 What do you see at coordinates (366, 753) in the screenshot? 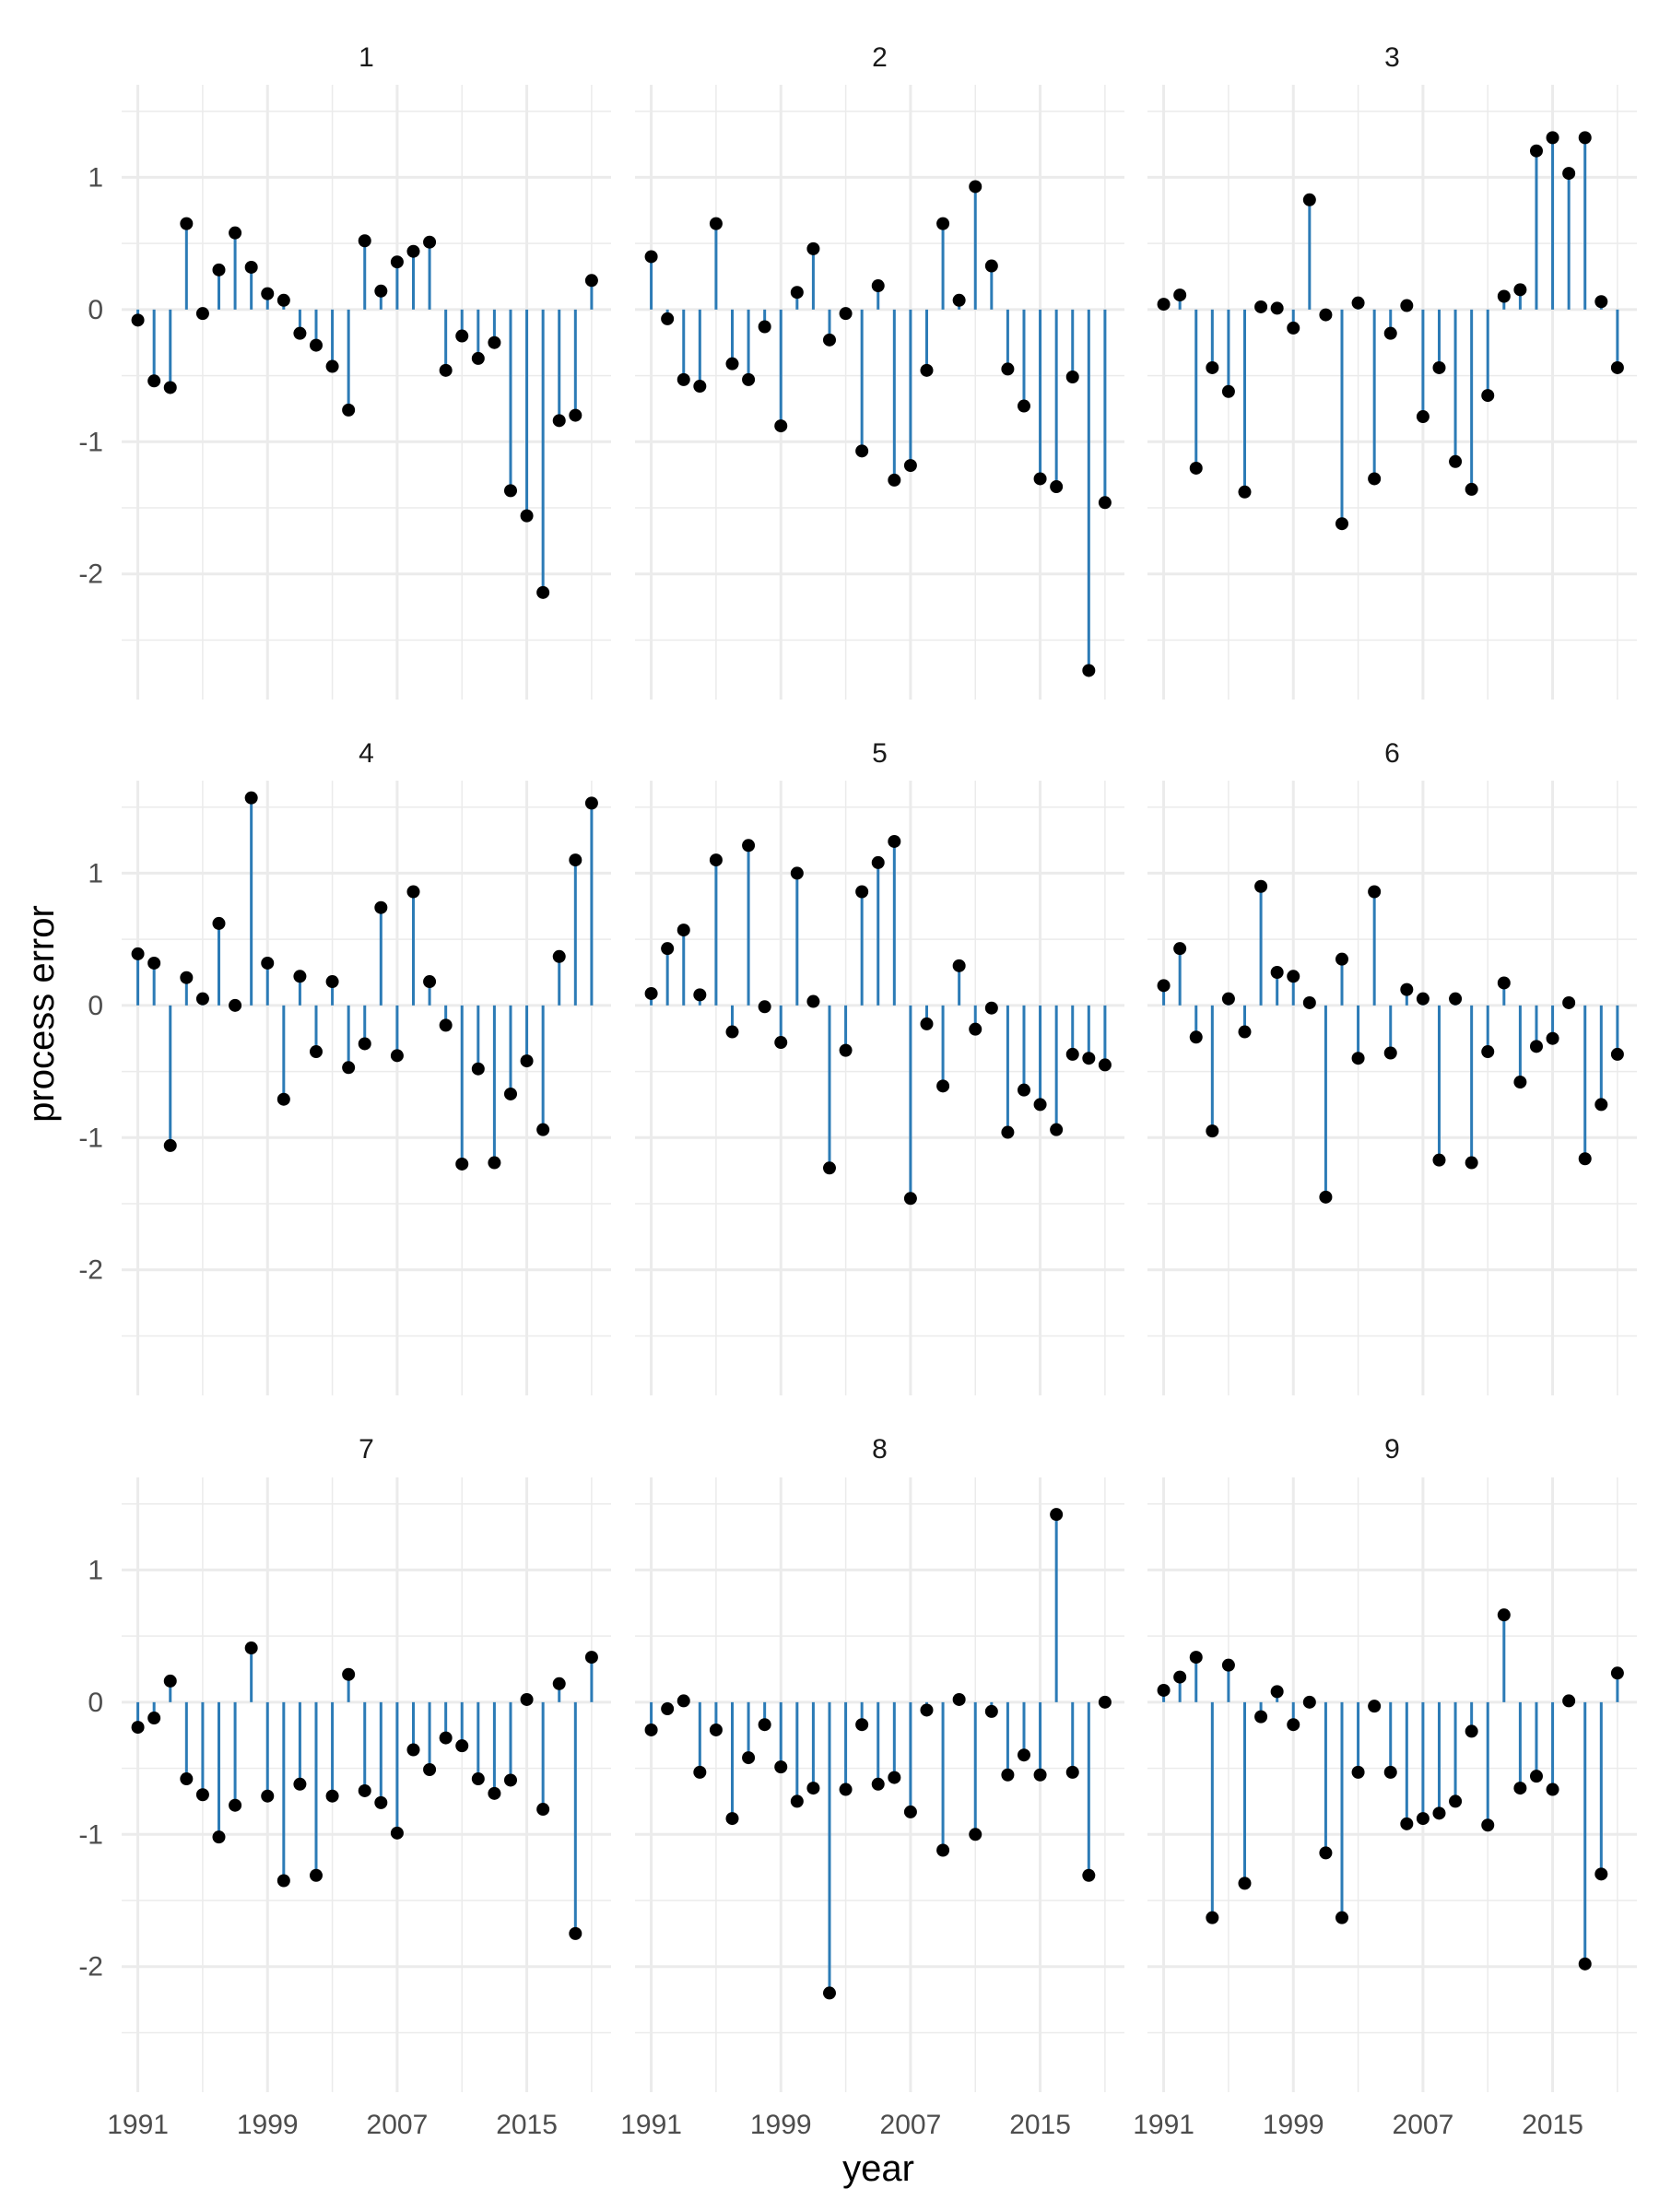
I see `panel-strip-label: 4` at bounding box center [366, 753].